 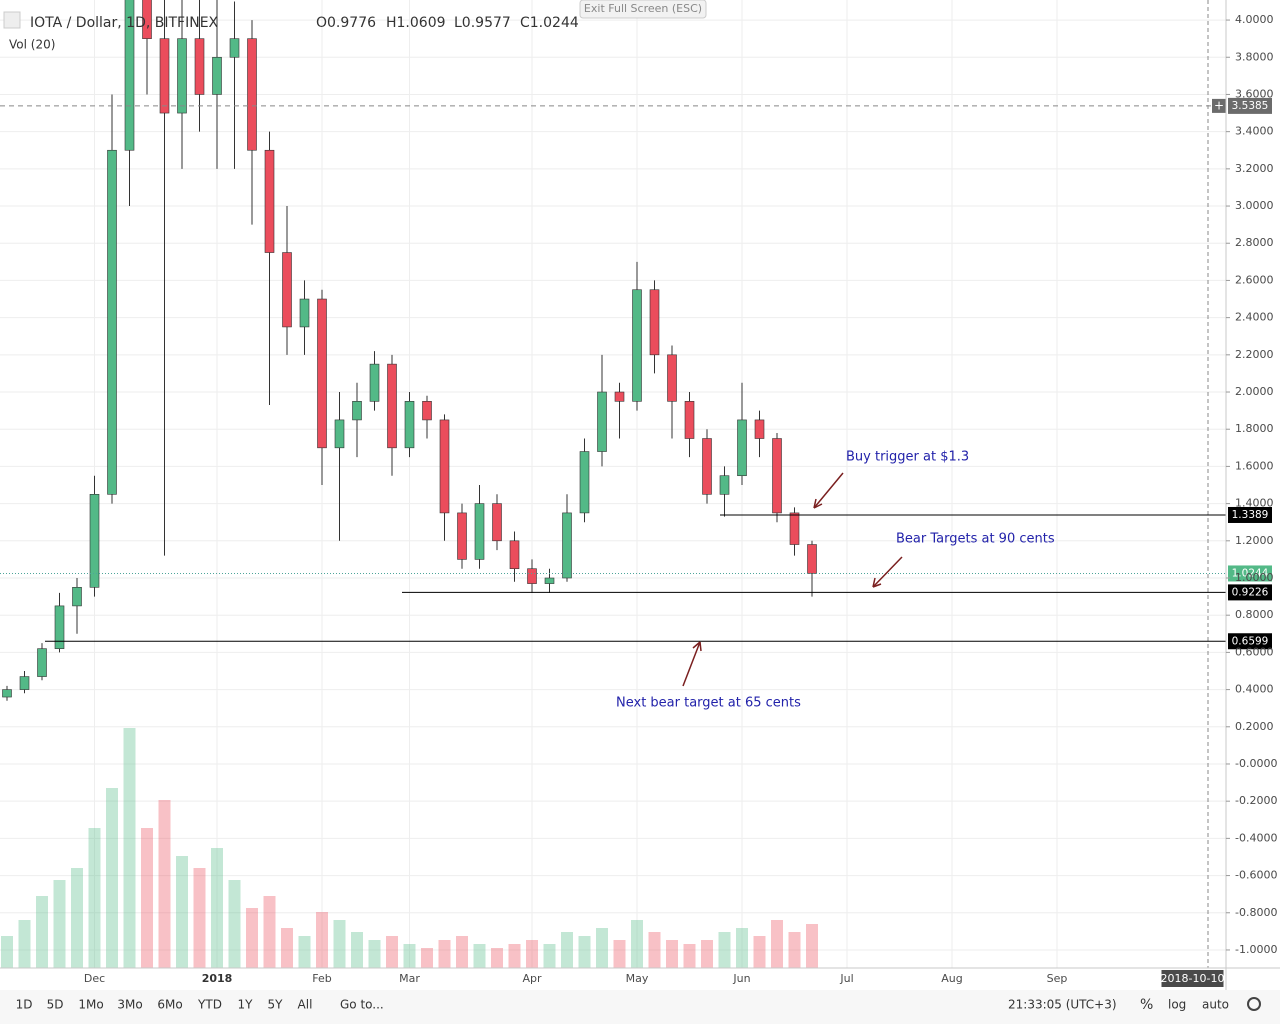 I want to click on range-button: 5D, so click(x=55, y=1005).